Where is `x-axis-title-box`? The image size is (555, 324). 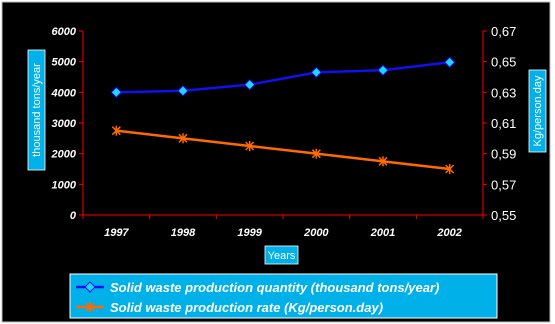 x-axis-title-box is located at coordinates (281, 255).